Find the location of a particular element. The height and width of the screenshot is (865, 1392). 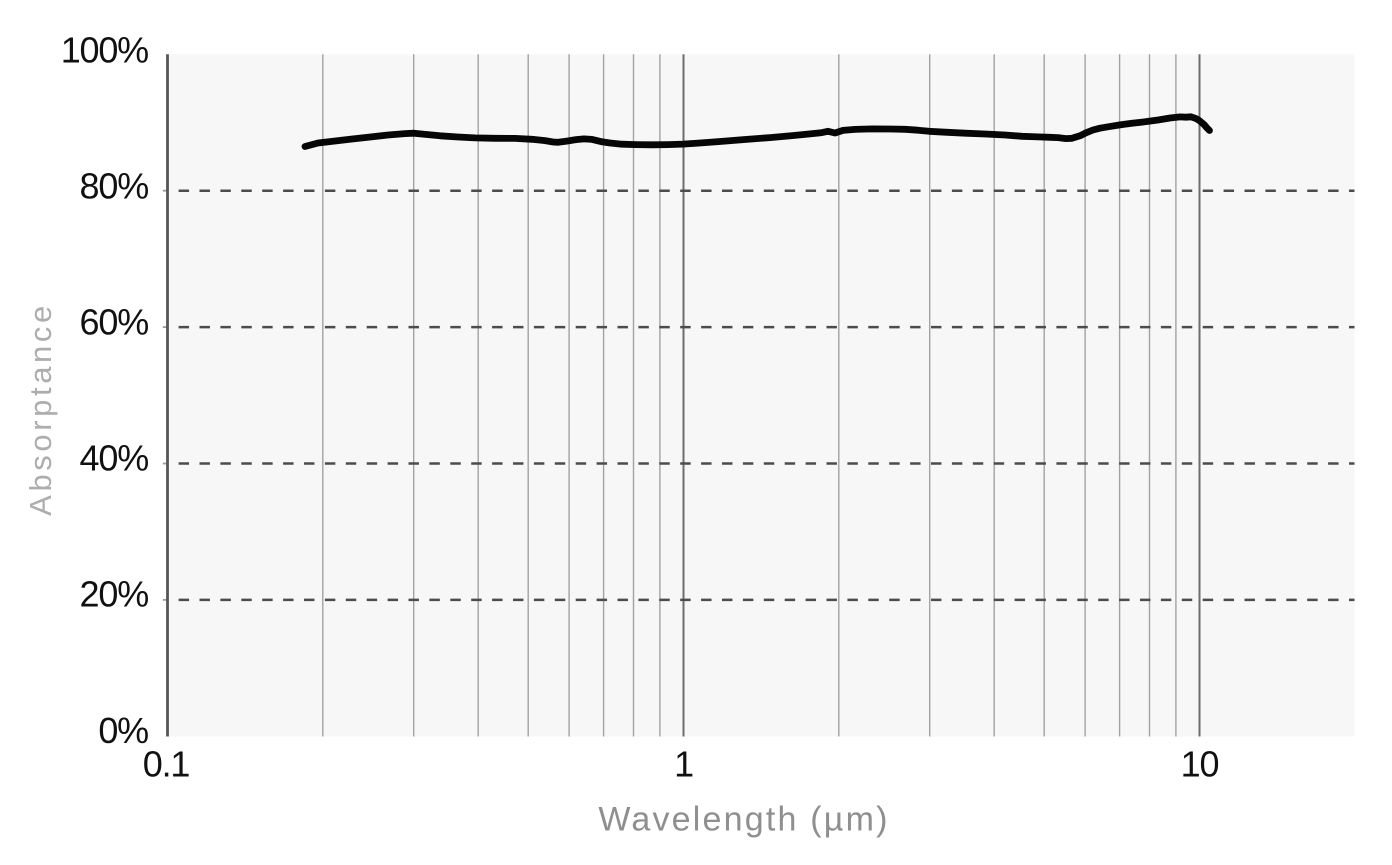

svg-text: Absorptance is located at coordinates (40, 409).